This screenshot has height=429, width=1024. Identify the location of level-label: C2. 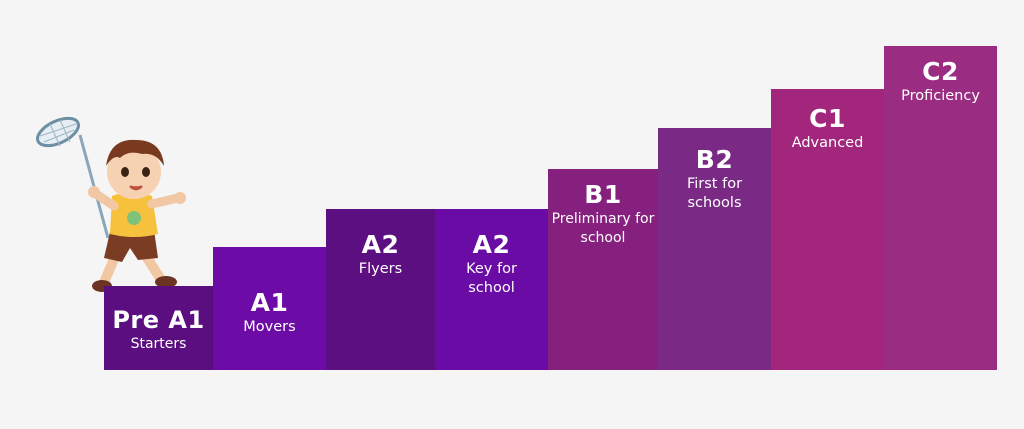
(940, 71).